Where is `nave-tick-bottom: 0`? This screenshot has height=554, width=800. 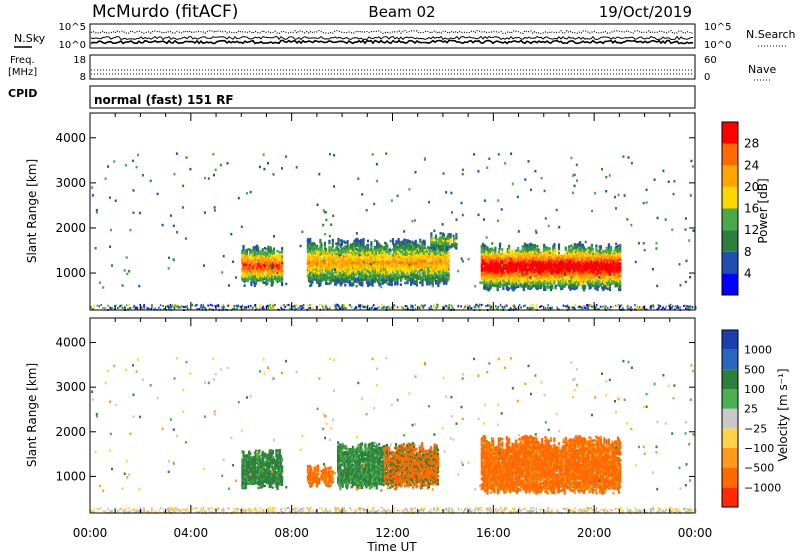 nave-tick-bottom: 0 is located at coordinates (707, 77).